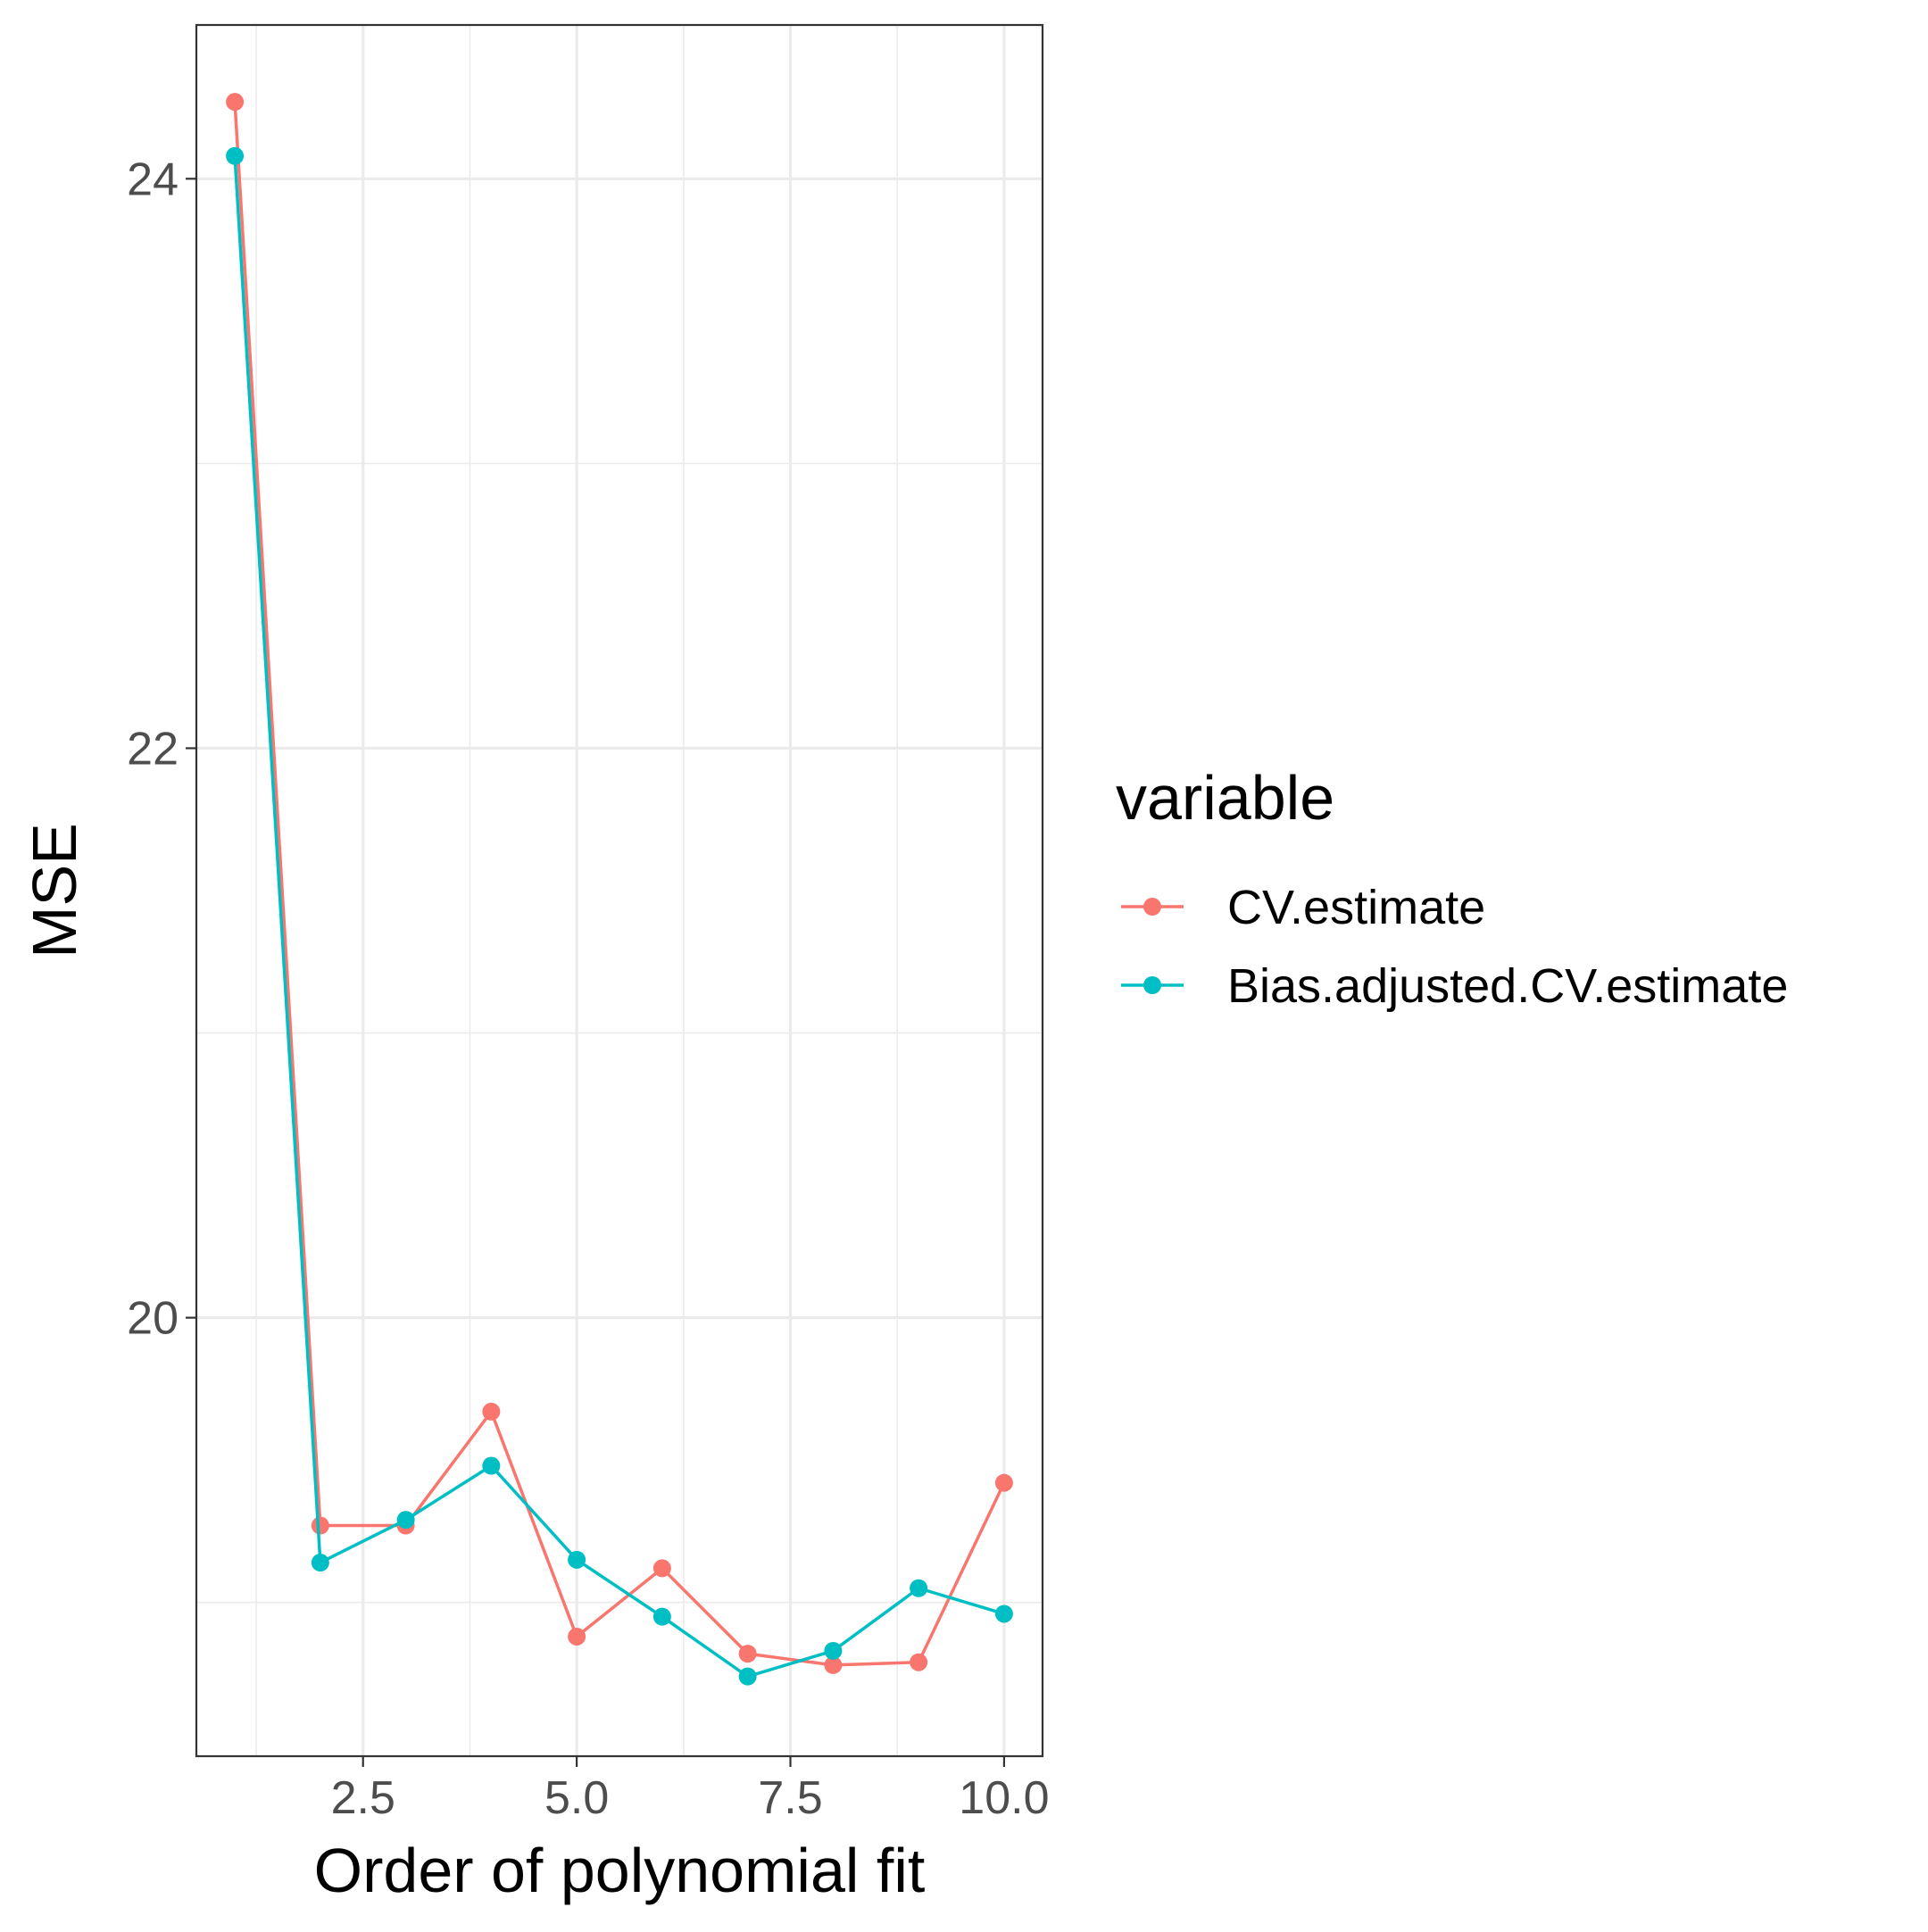  What do you see at coordinates (790, 1798) in the screenshot?
I see `x-tick-label: 7.5` at bounding box center [790, 1798].